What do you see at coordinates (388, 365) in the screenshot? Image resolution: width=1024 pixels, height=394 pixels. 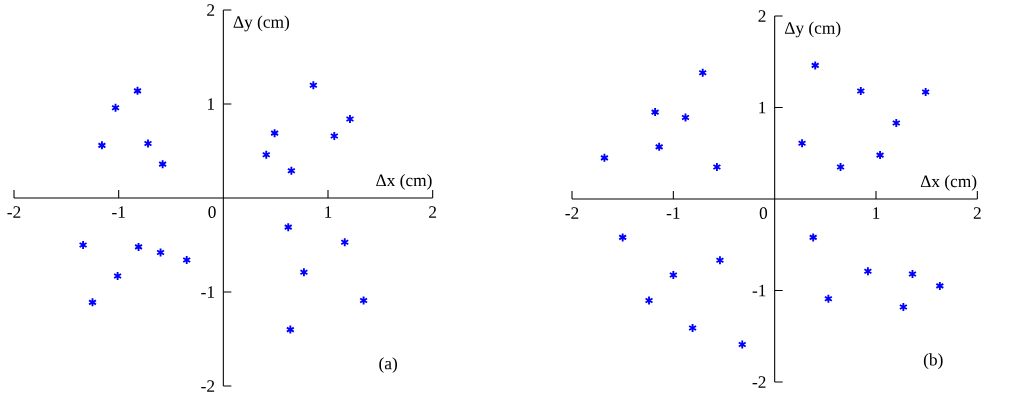 I see `annotation: (a)` at bounding box center [388, 365].